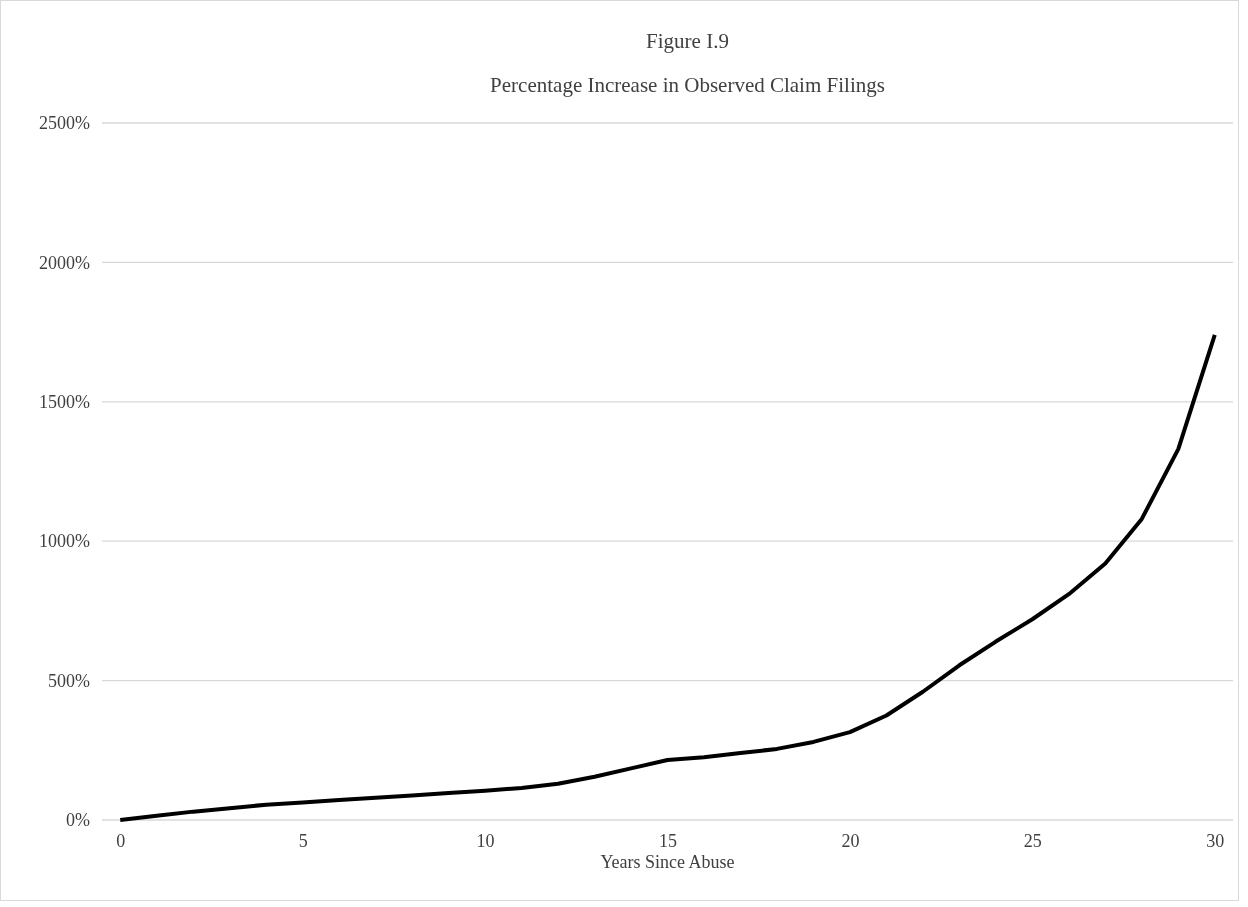 The height and width of the screenshot is (907, 1248). I want to click on y-tick-label: 1000%, so click(64, 541).